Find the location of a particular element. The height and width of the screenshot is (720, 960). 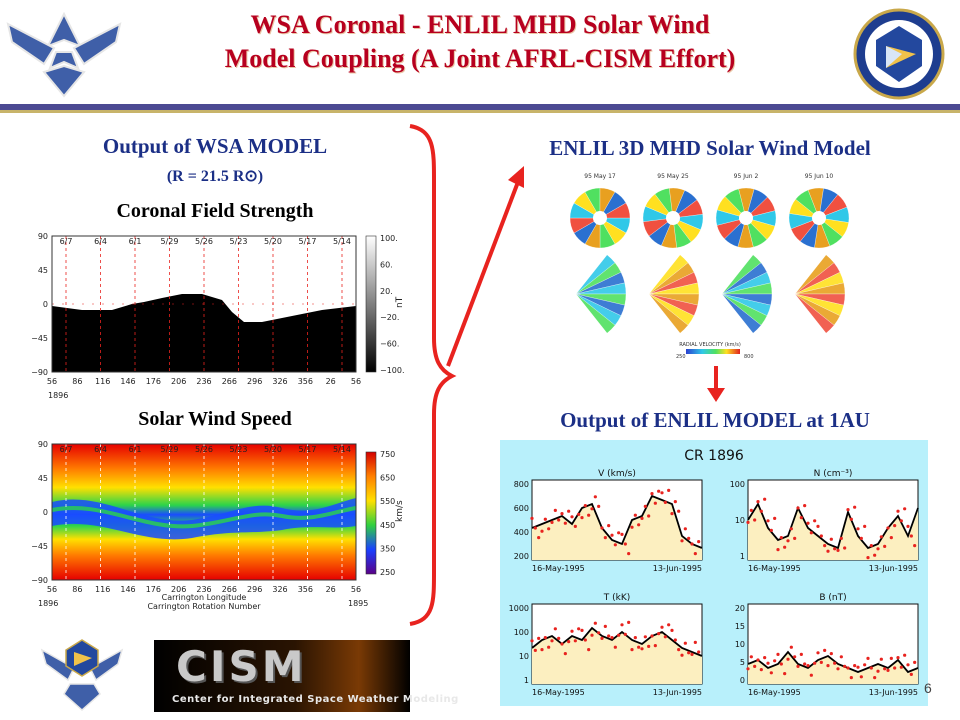

panel-ytick: 15 is located at coordinates (740, 626).